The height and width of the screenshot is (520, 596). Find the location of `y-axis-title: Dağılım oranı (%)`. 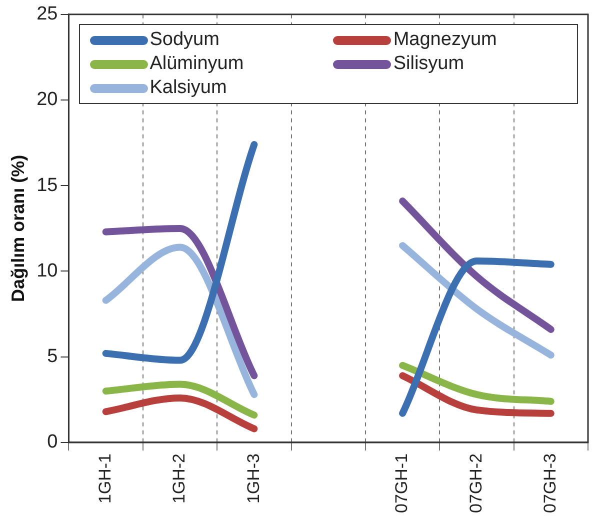

y-axis-title: Dağılım oranı (%) is located at coordinates (18, 228).